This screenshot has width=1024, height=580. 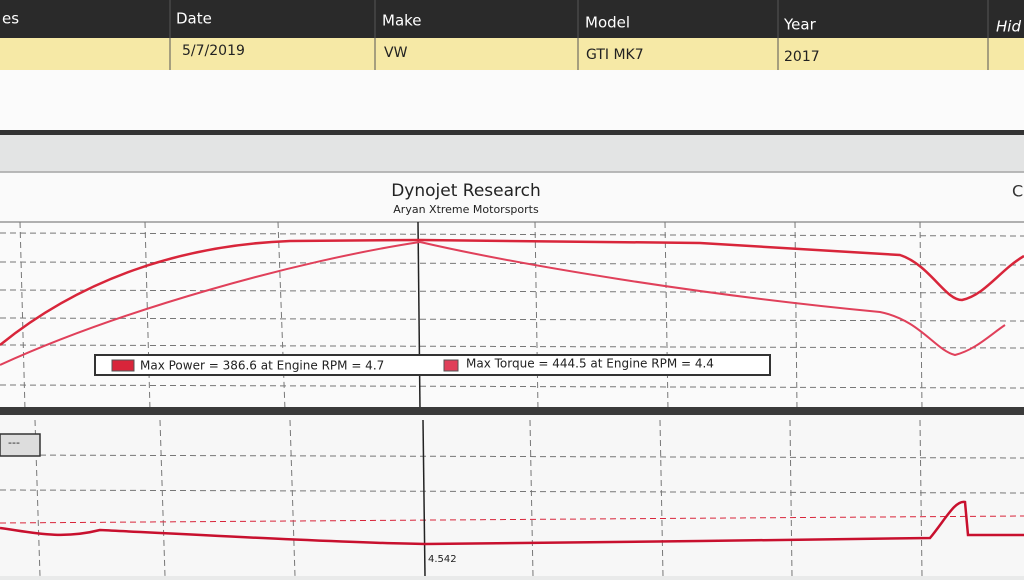 What do you see at coordinates (10, 19) in the screenshot?
I see `column-header: es` at bounding box center [10, 19].